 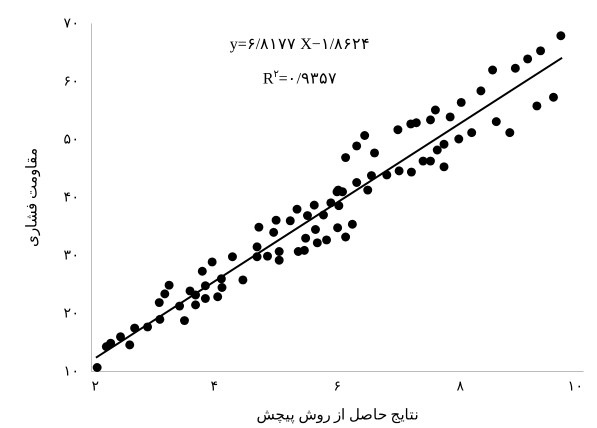 What do you see at coordinates (32, 197) in the screenshot?
I see `y-axis-title: مقاومت فشاری` at bounding box center [32, 197].